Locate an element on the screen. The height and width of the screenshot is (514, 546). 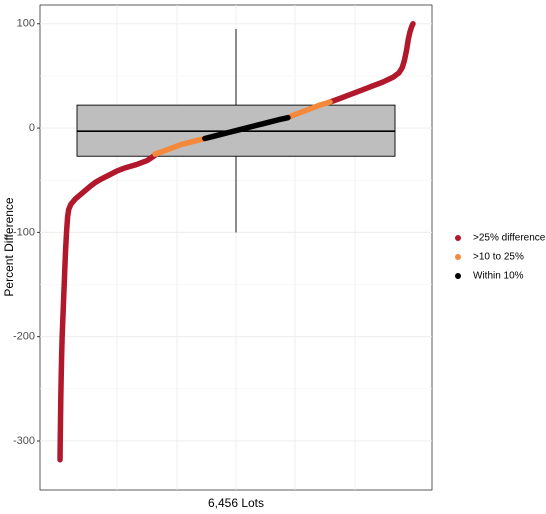
x-axis-title: 6,456 Lots is located at coordinates (236, 503).